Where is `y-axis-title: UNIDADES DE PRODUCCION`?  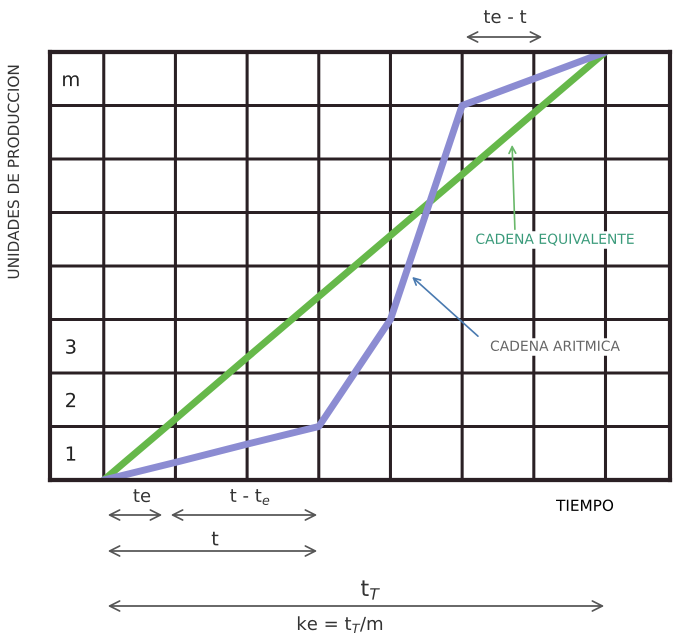
y-axis-title: UNIDADES DE PRODUCCION is located at coordinates (14, 172).